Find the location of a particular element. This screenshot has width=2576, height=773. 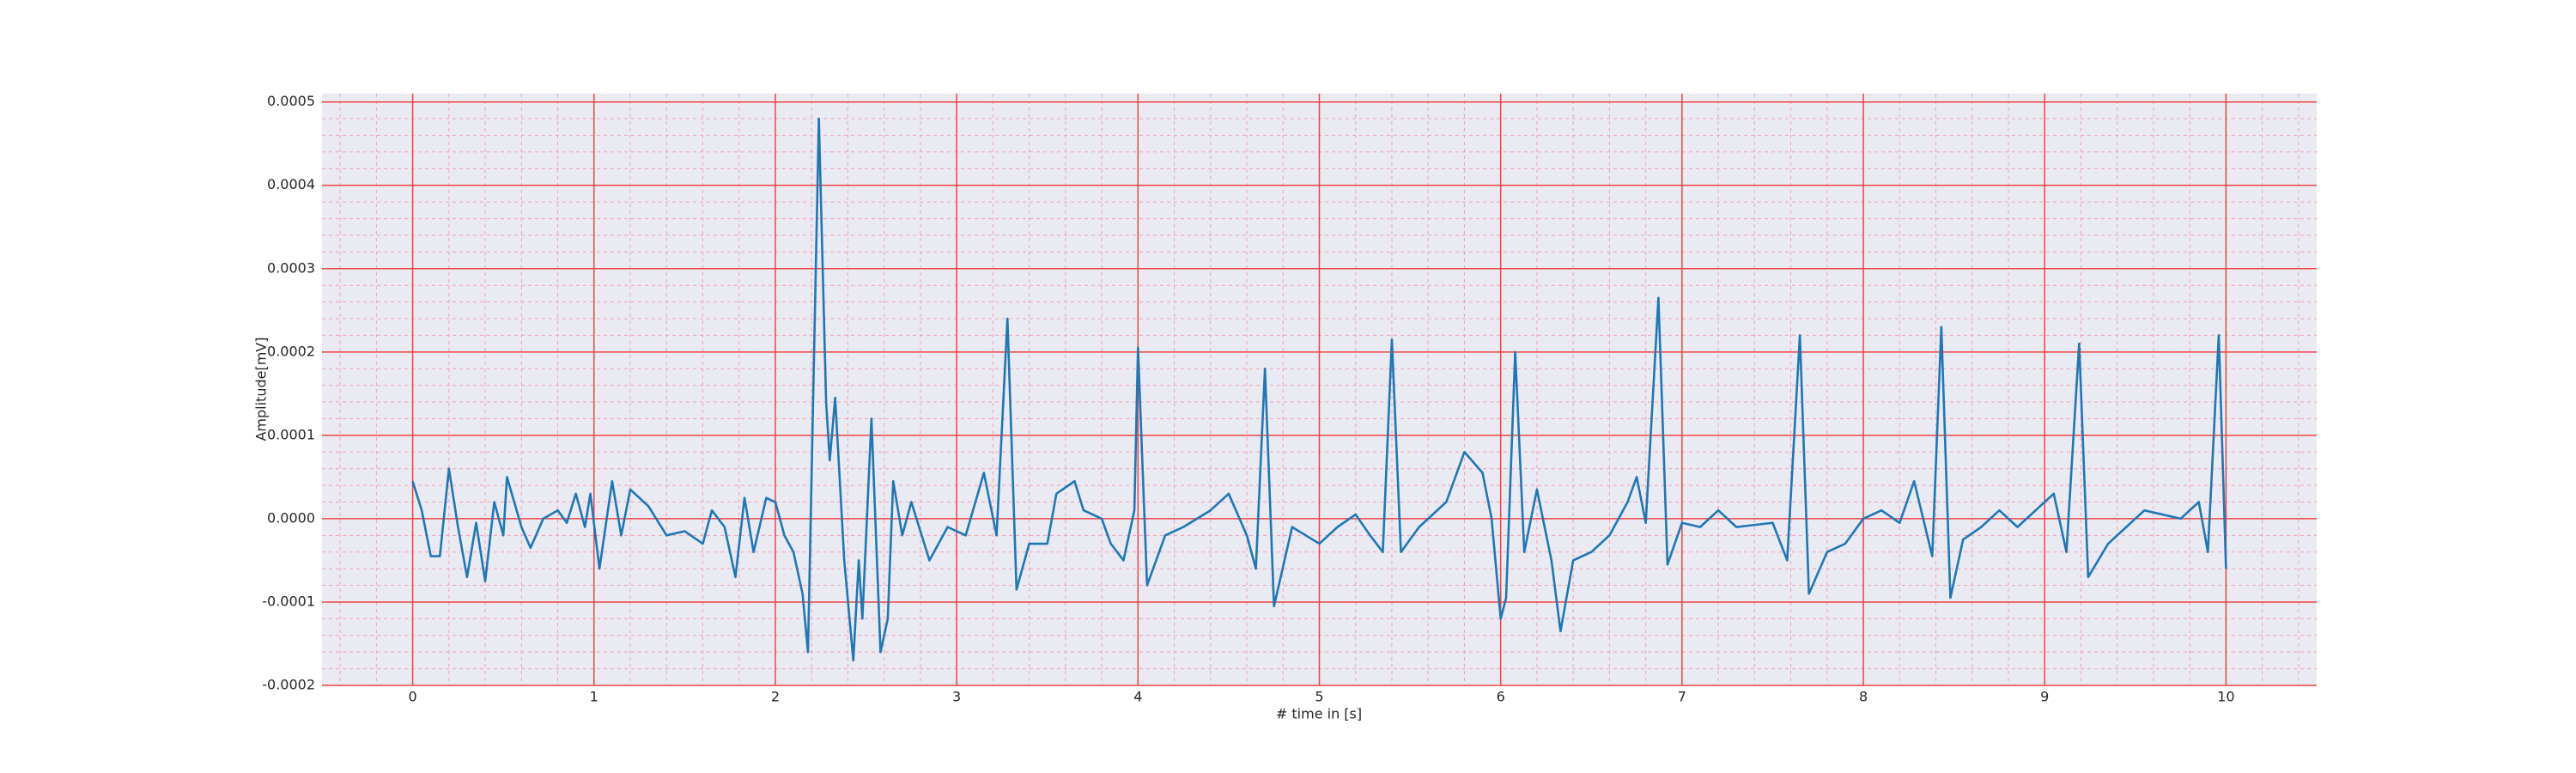

y-tick-label: -0.0001 is located at coordinates (289, 601).